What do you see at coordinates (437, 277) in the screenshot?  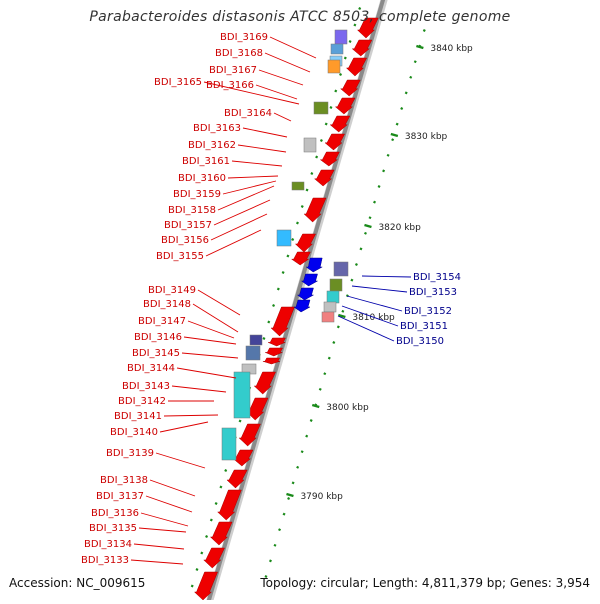 I see `gene-label-right: BDI_3154` at bounding box center [437, 277].